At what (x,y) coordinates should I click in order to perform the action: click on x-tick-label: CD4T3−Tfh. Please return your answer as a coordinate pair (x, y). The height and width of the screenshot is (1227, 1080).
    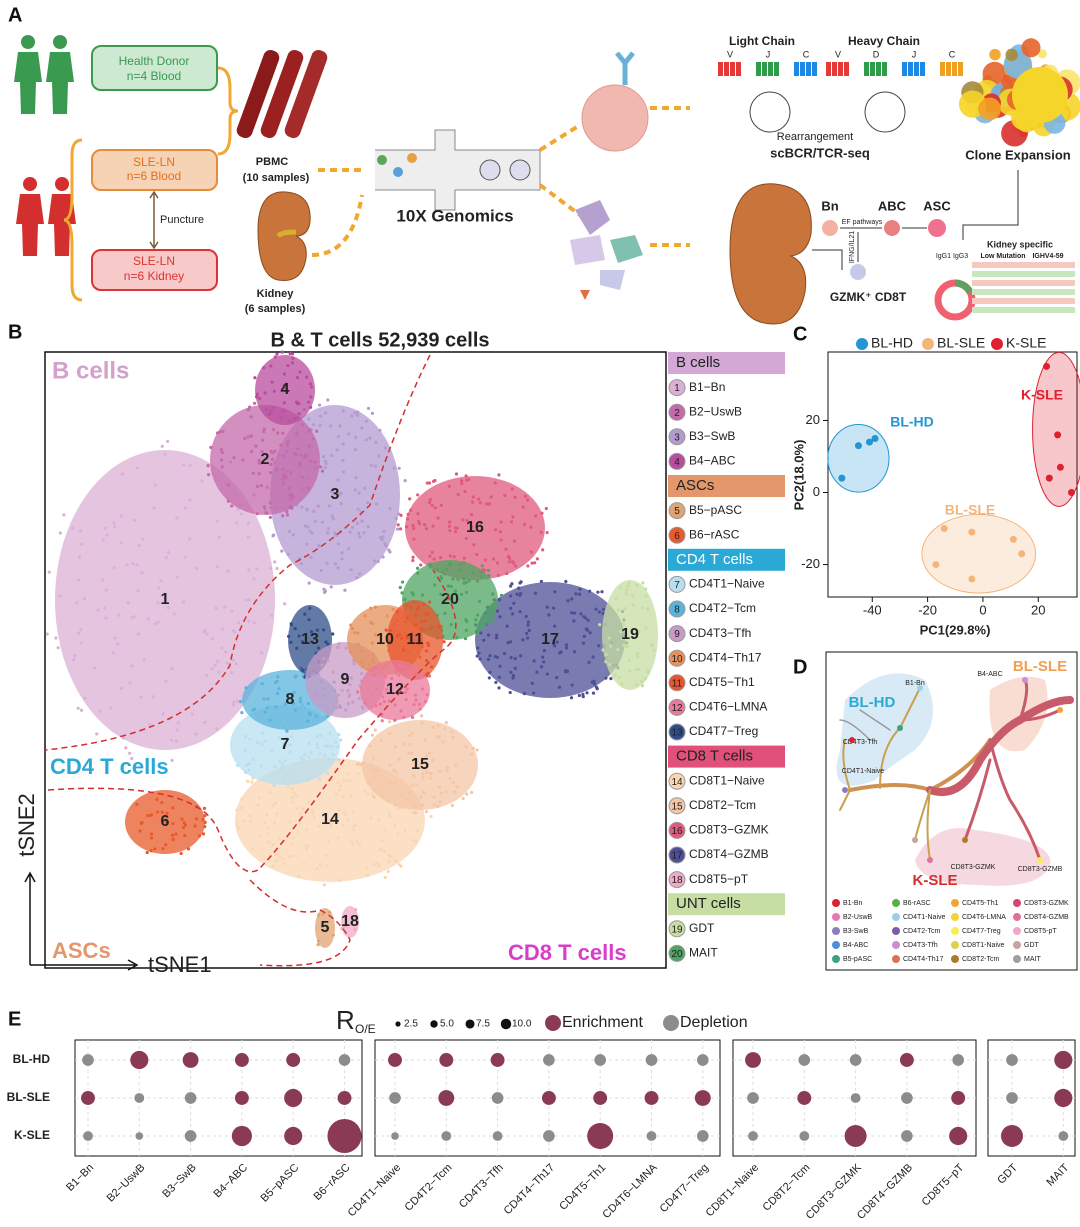
    Looking at the image, I should click on (481, 1186).